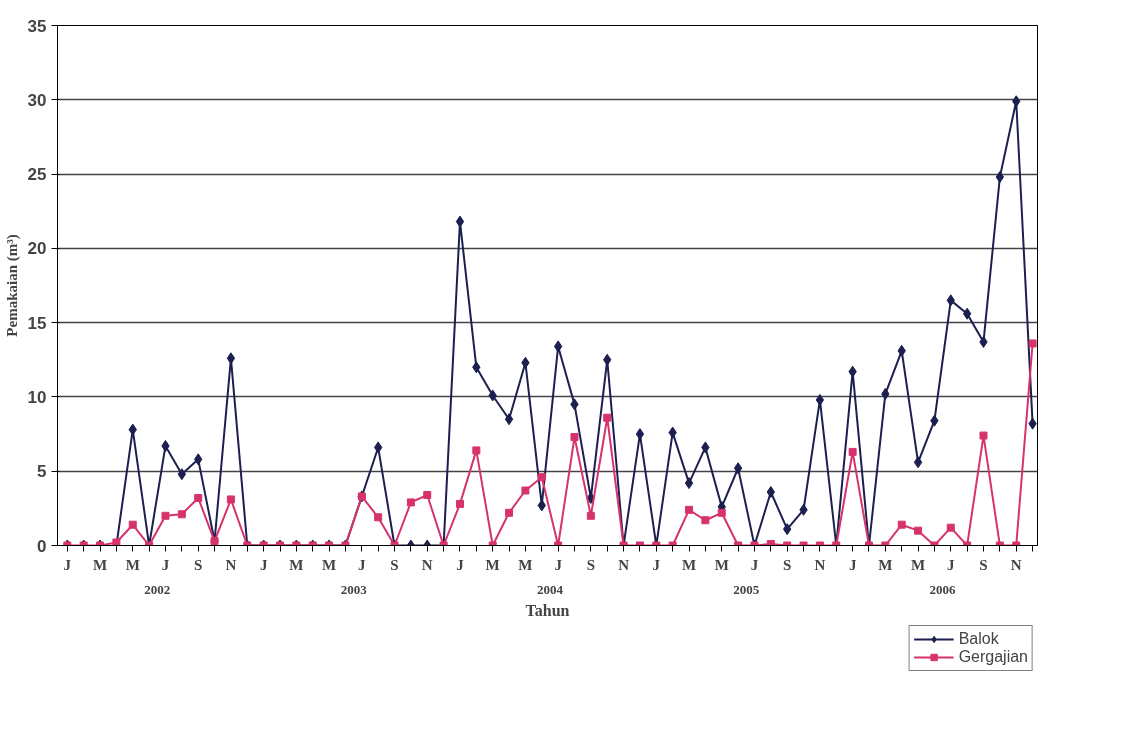 The image size is (1140, 750). What do you see at coordinates (42, 472) in the screenshot?
I see `y-tick-label: 5` at bounding box center [42, 472].